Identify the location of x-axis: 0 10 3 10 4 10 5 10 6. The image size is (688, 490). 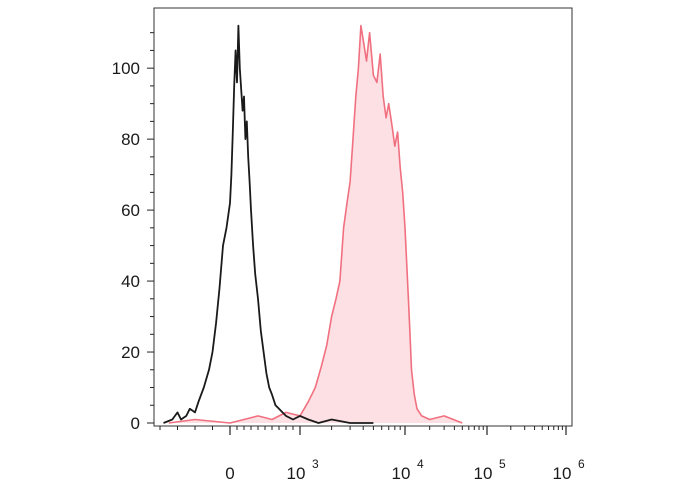
(372, 454).